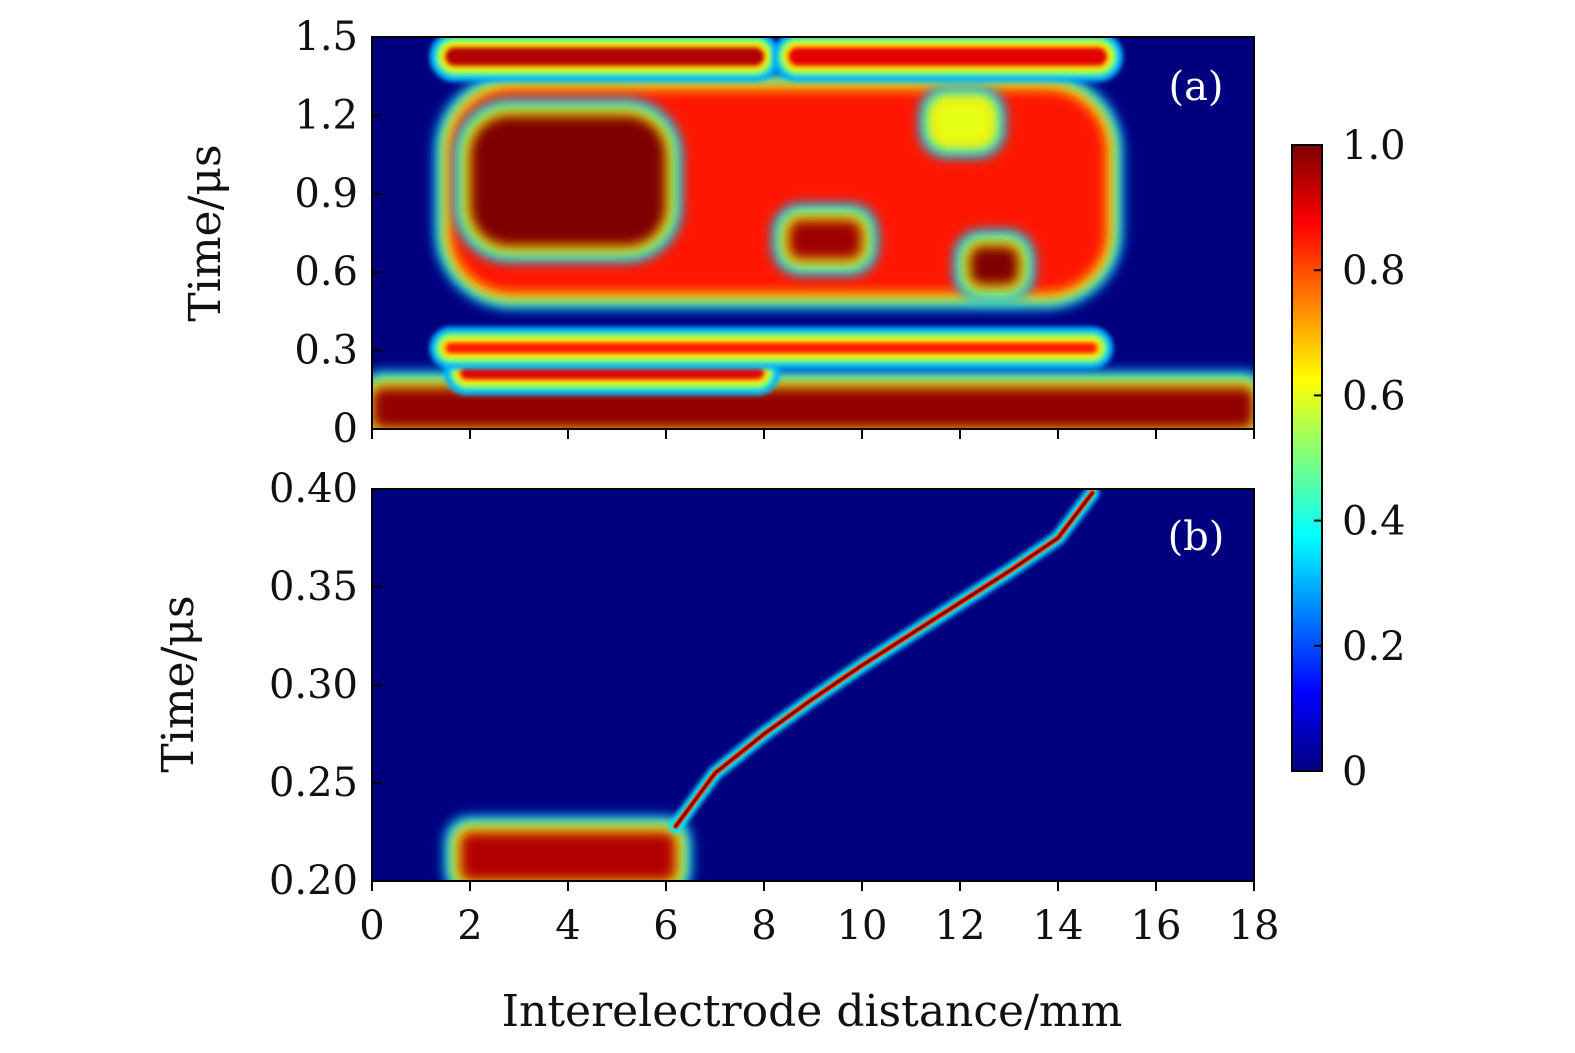 The width and height of the screenshot is (1575, 1053). I want to click on x-tick-label-b-7: 14, so click(1058, 926).